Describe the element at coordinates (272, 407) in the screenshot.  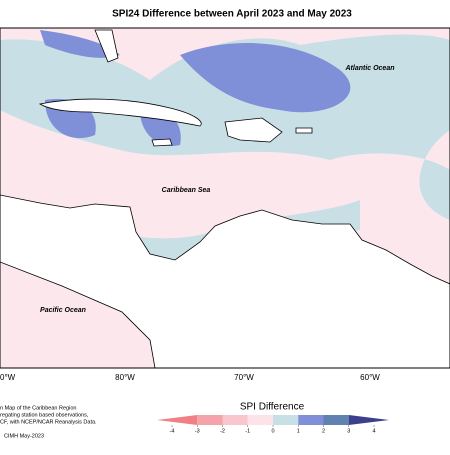
I see `colorbar-title: SPI Difference` at that location.